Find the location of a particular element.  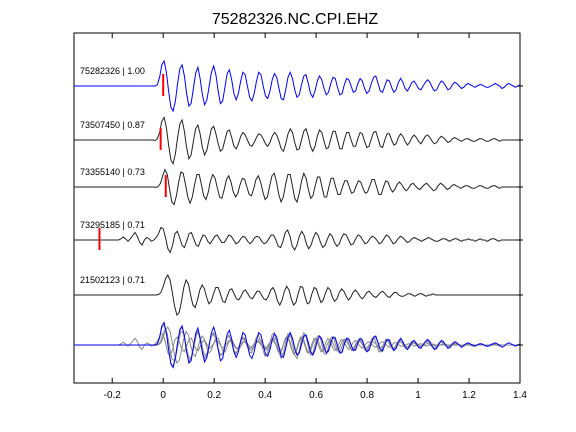

x-tick-label-1: 0 is located at coordinates (163, 395).